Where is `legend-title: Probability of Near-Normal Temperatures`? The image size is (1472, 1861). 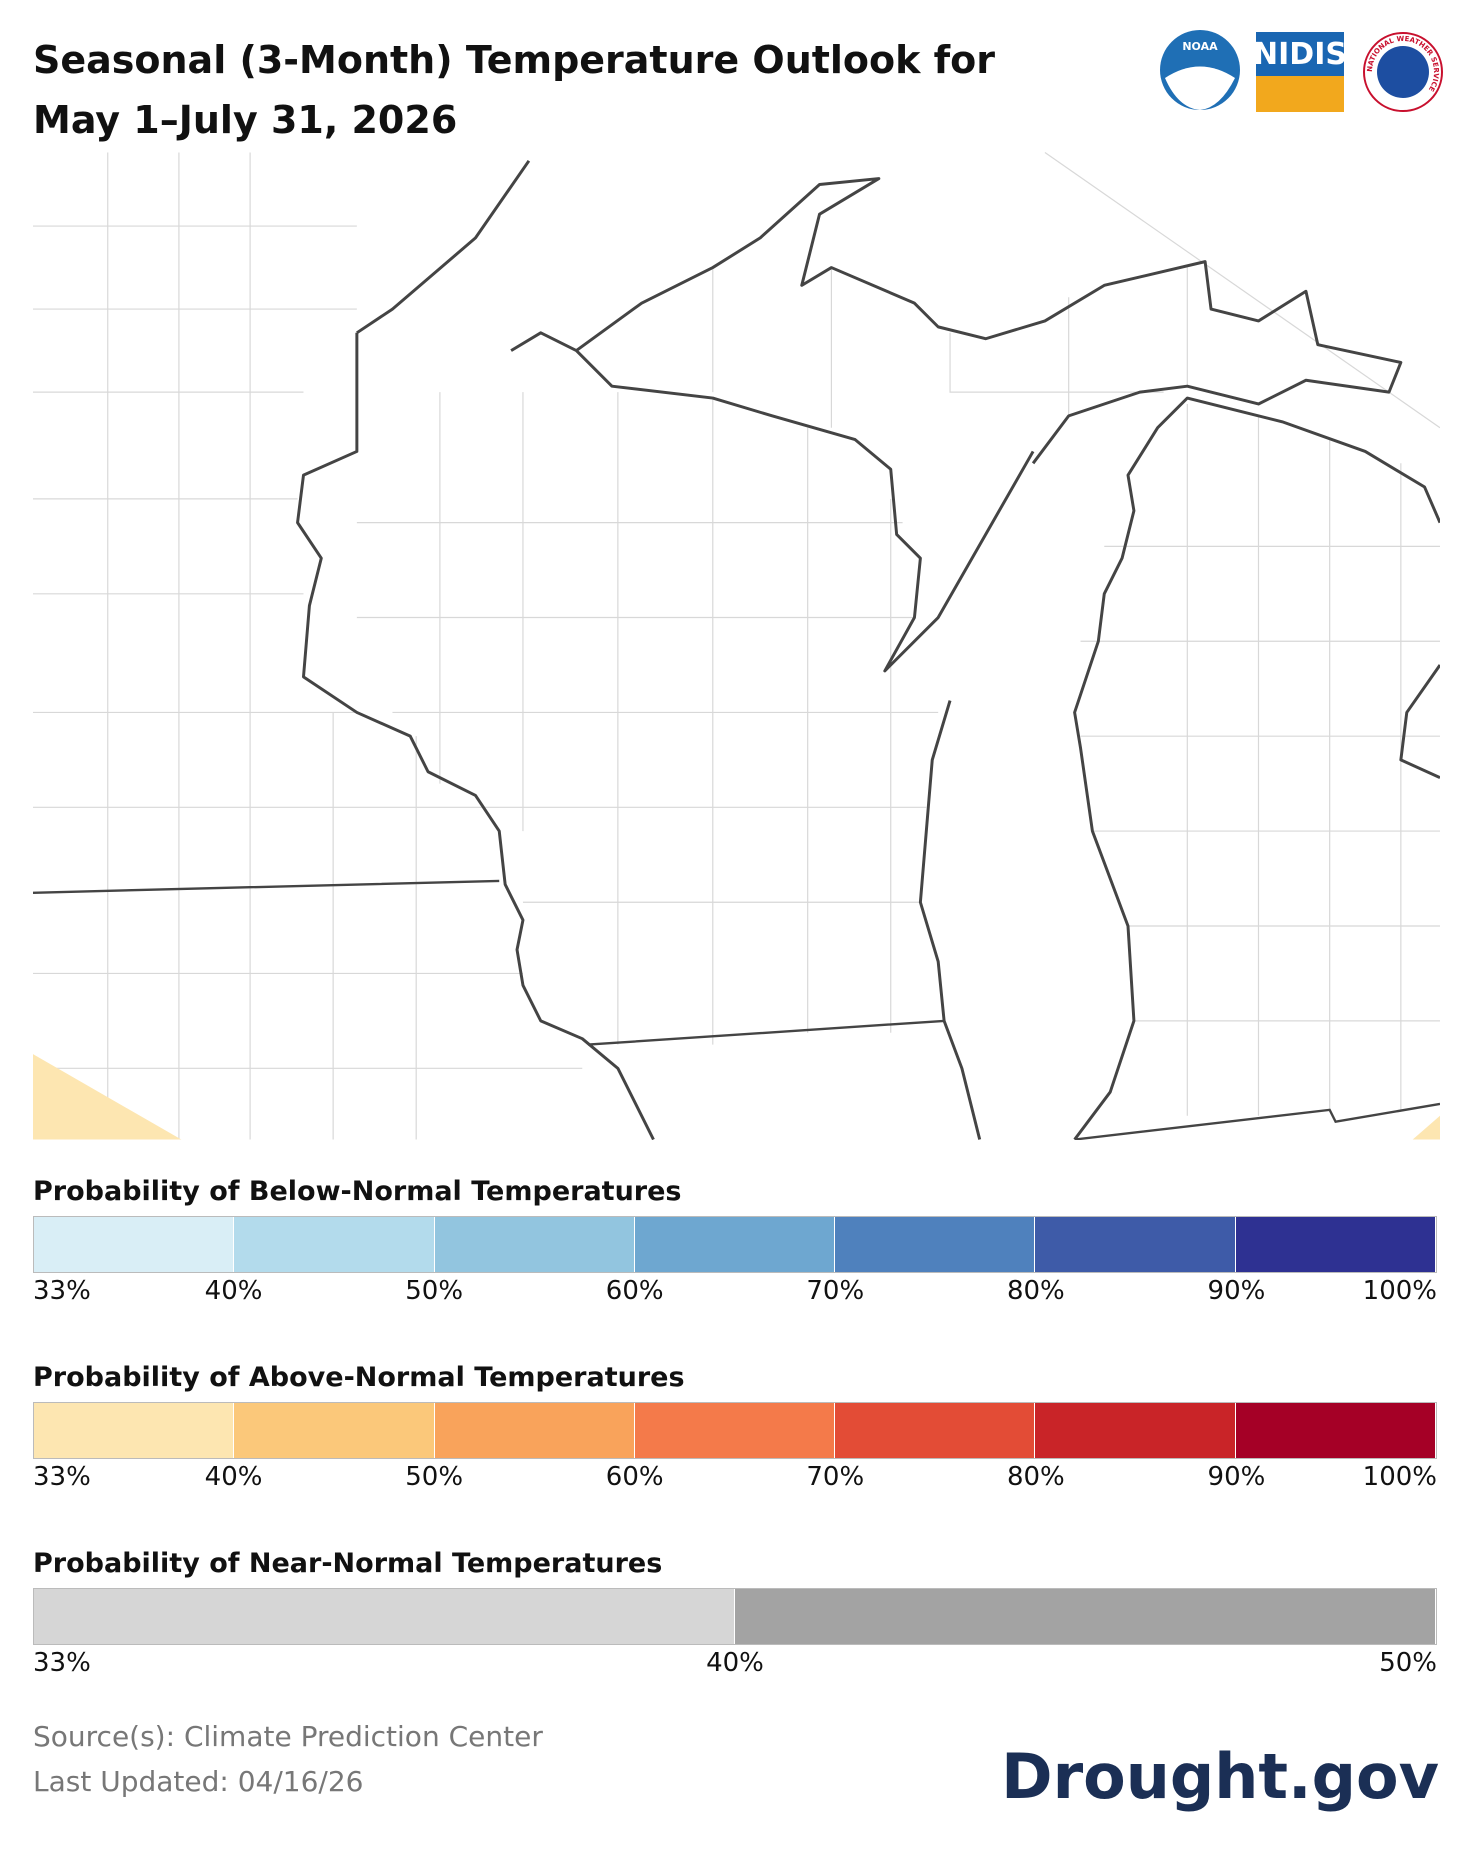
legend-title: Probability of Near-Normal Temperatures is located at coordinates (348, 1563).